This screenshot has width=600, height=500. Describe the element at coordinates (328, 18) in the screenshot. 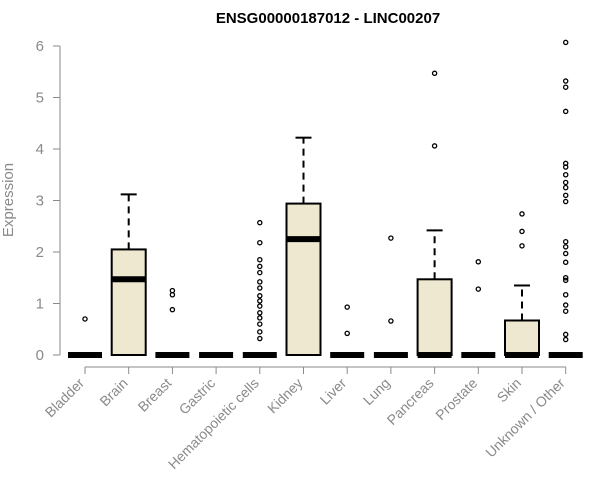

I see `chart-title: ENSG00000187012 - LINC00207` at that location.